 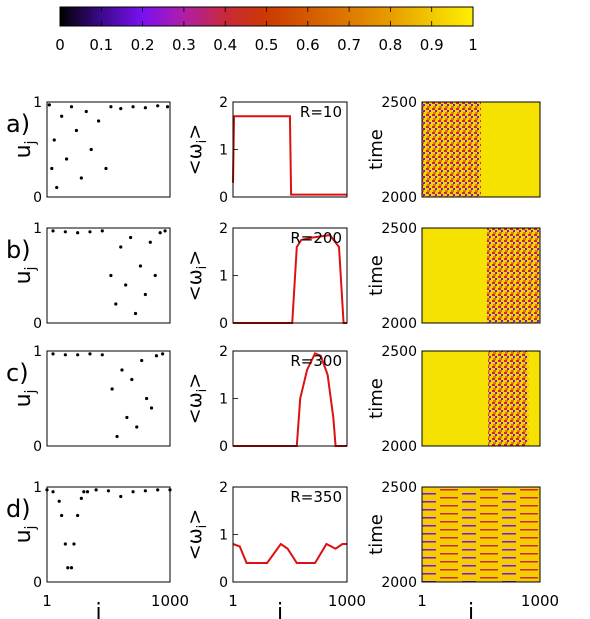 What do you see at coordinates (347, 601) in the screenshot?
I see `x-tick-label: 1000` at bounding box center [347, 601].